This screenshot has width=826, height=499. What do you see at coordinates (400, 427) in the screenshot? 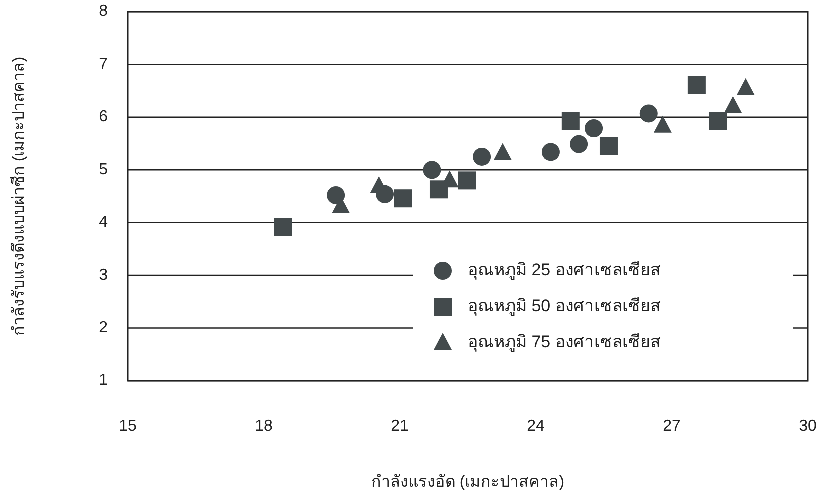
I see `x-tick-label: 21` at bounding box center [400, 427].